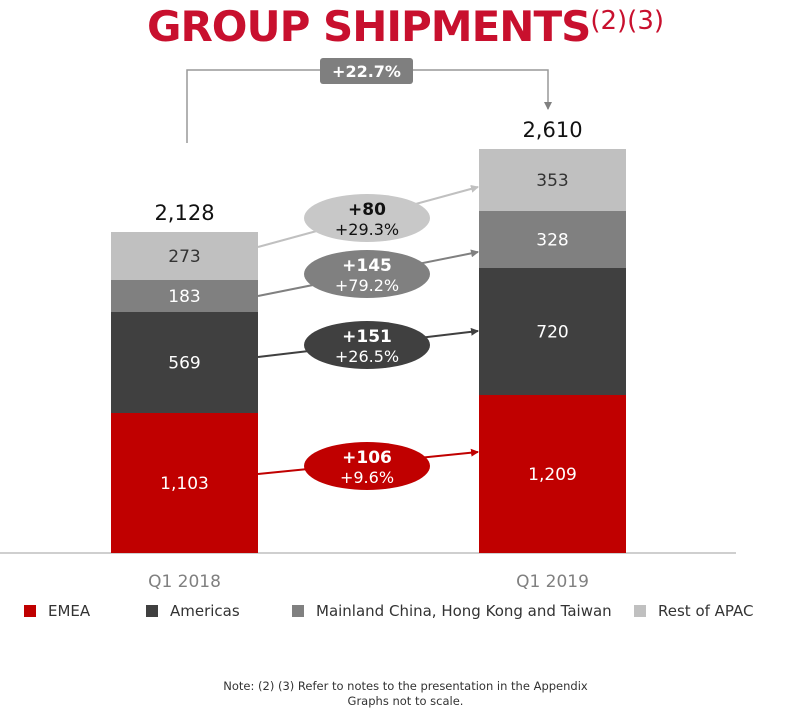 This screenshot has width=811, height=714. I want to click on bar-label-mainland-china-hong-kong-and-taiwan-q1-2018: 183, so click(184, 297).